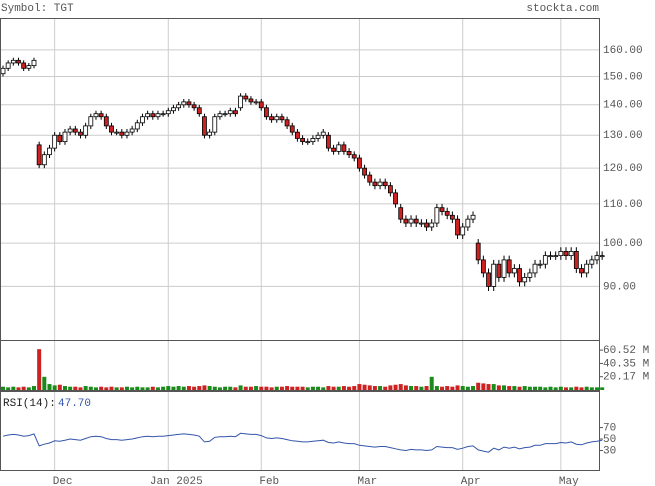  What do you see at coordinates (300, 365) in the screenshot?
I see `volume-panel` at bounding box center [300, 365].